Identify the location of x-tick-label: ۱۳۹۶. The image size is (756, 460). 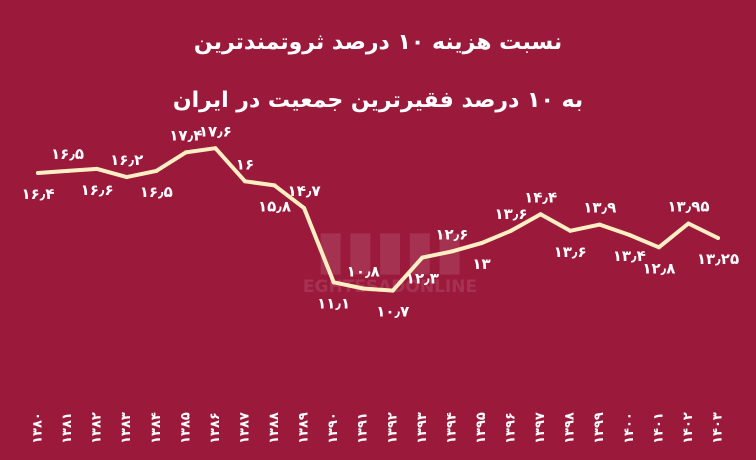
(511, 428).